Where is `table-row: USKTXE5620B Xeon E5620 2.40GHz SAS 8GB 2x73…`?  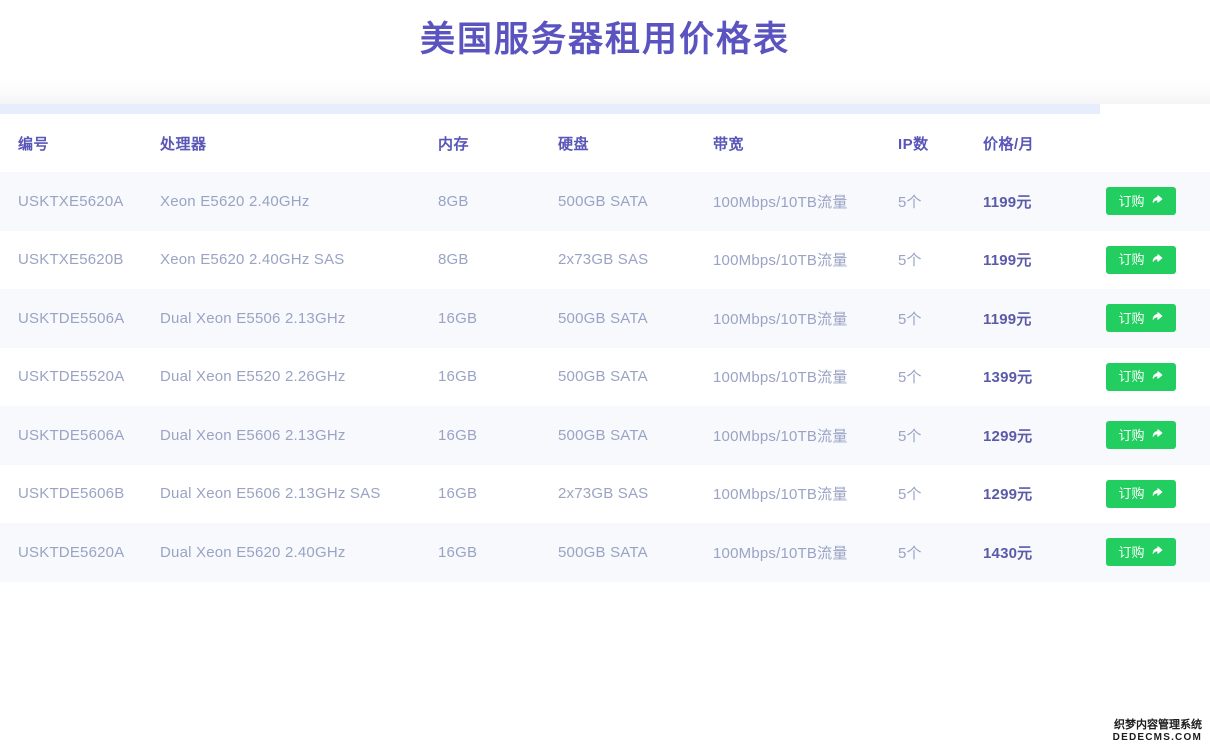 table-row: USKTXE5620B Xeon E5620 2.40GHz SAS 8GB 2x73… is located at coordinates (605, 260).